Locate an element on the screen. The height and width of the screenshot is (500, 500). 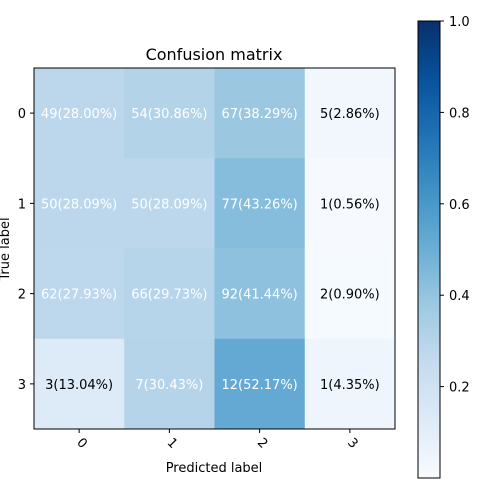
cell-value-label: 12(52.17%) is located at coordinates (259, 385).